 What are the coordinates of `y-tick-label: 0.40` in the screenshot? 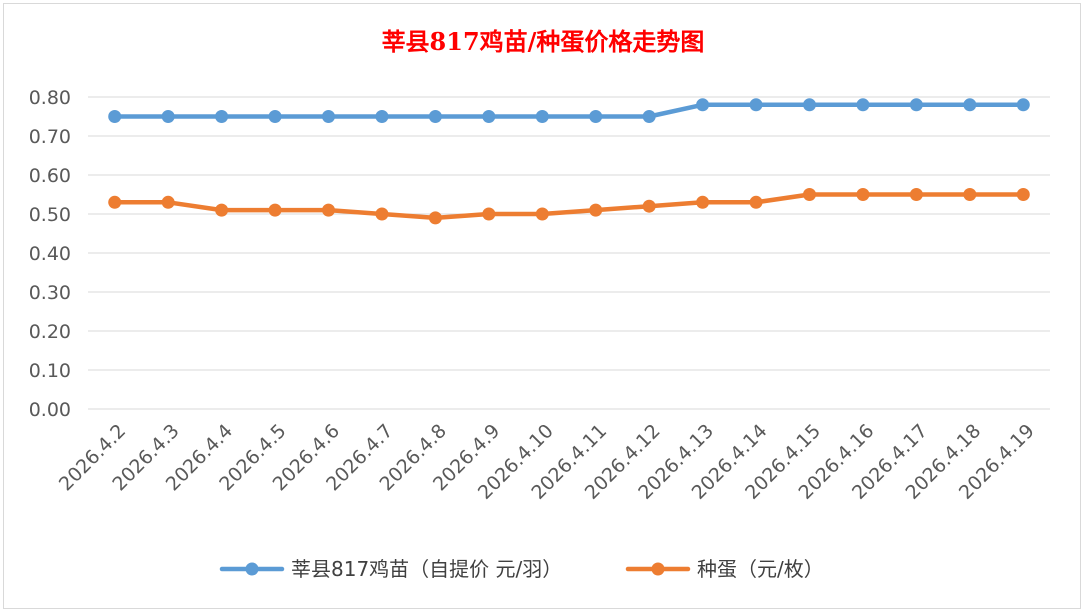 It's located at (50, 254).